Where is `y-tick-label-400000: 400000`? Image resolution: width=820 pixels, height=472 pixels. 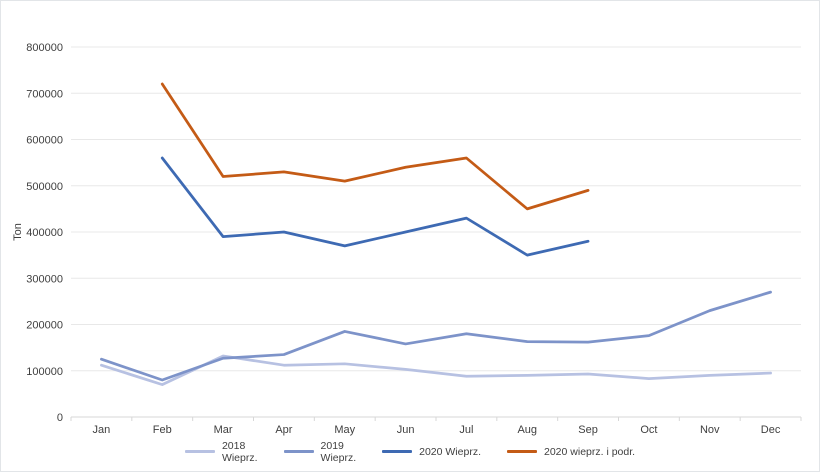
y-tick-label-400000: 400000 is located at coordinates (44, 233).